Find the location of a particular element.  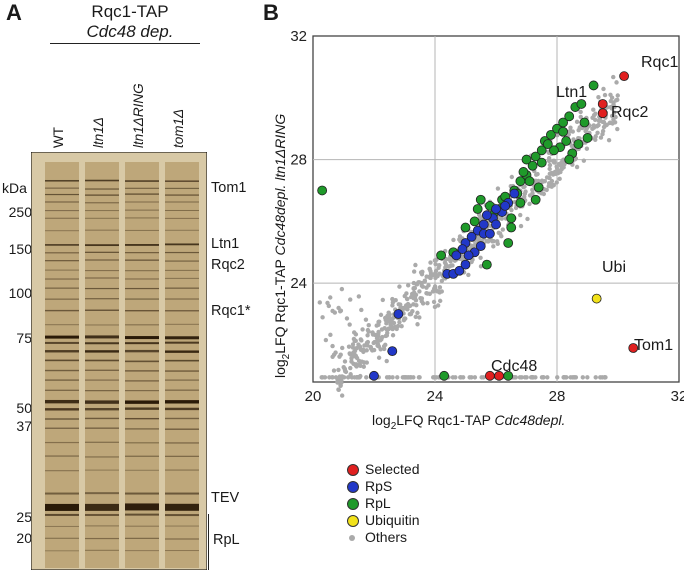

x-tick-label: 20 is located at coordinates (313, 396).